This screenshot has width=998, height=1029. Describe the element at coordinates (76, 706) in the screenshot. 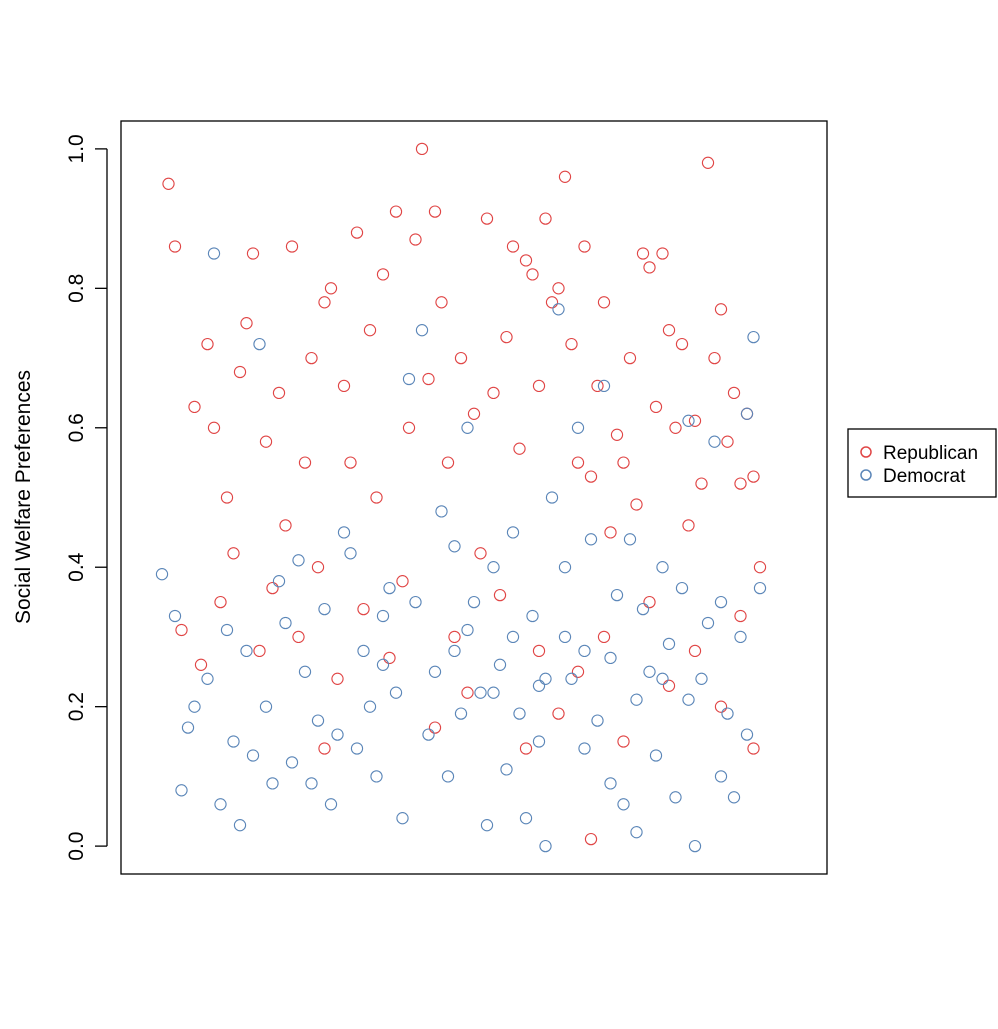

I see `y-tick-label: 0.2` at that location.